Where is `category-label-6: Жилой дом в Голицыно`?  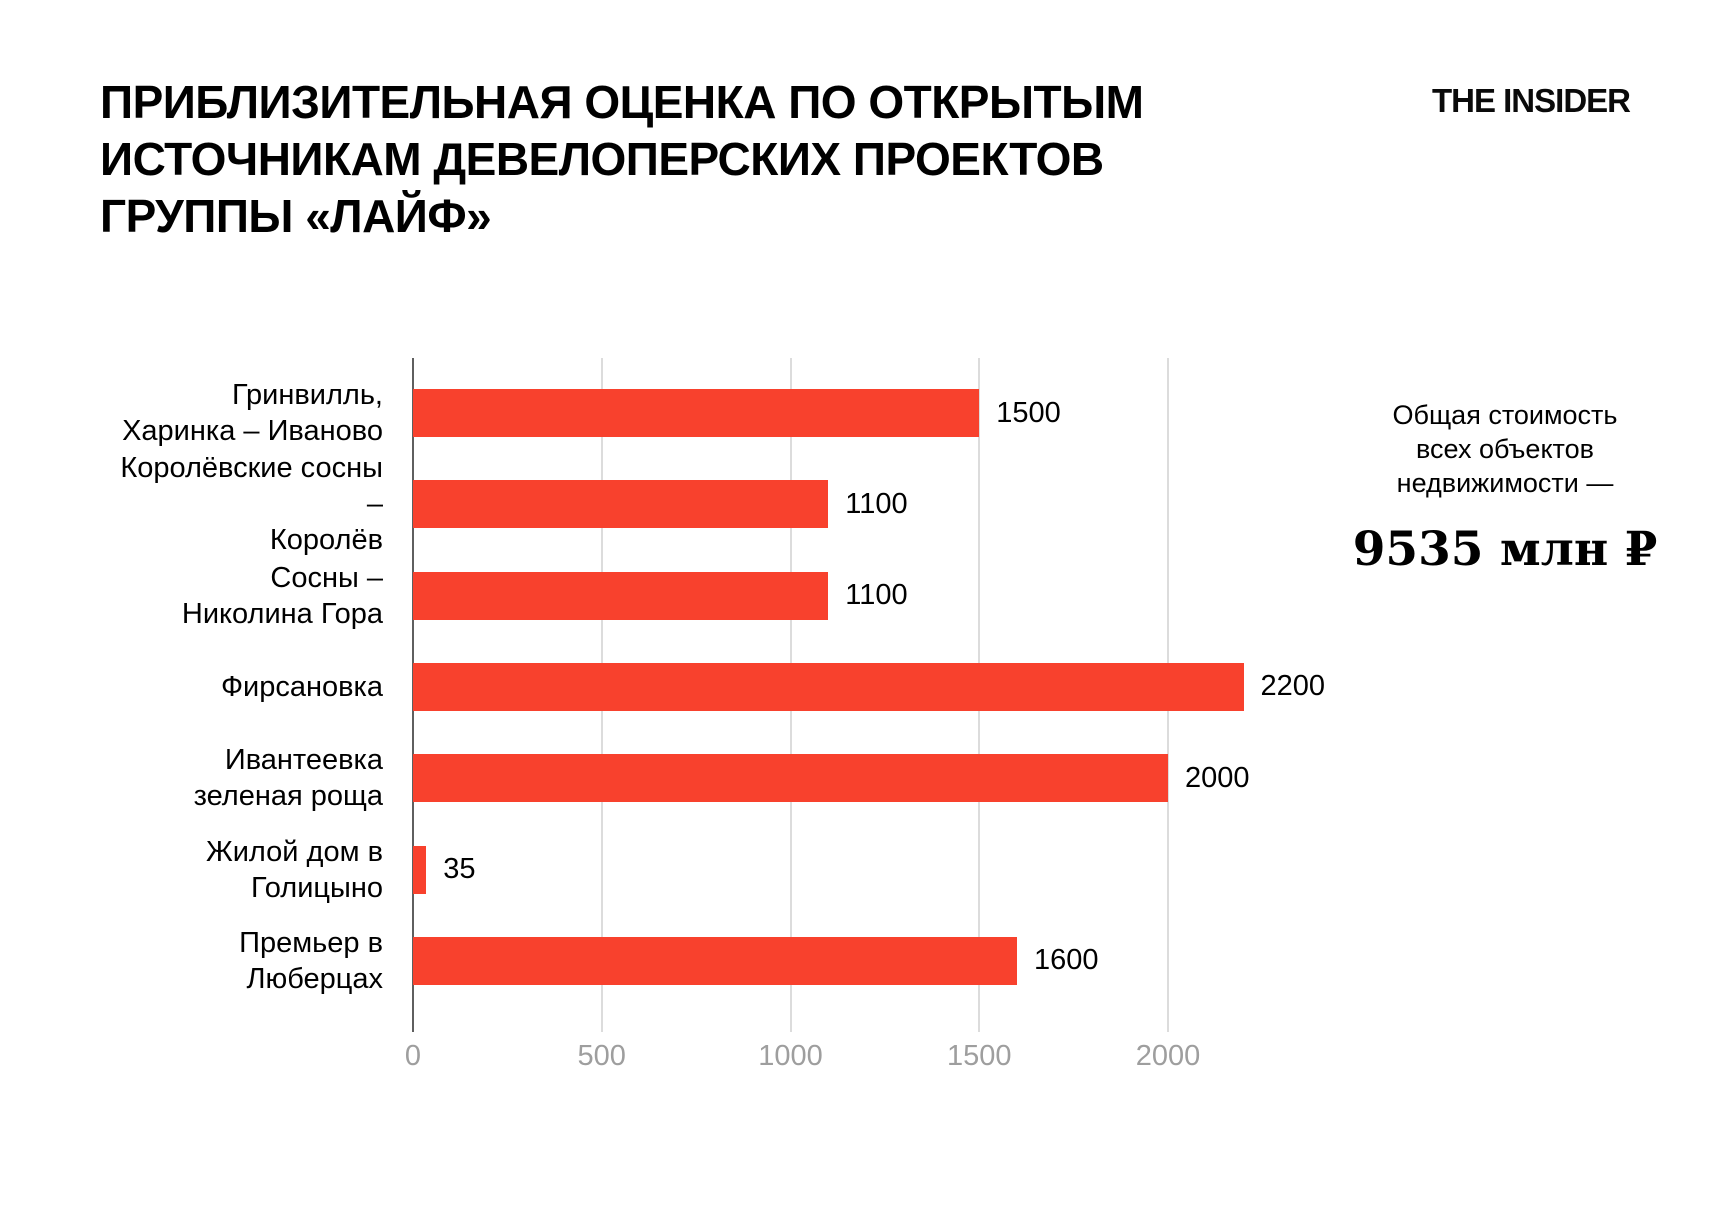 category-label-6: Жилой дом в Голицыно is located at coordinates (294, 869).